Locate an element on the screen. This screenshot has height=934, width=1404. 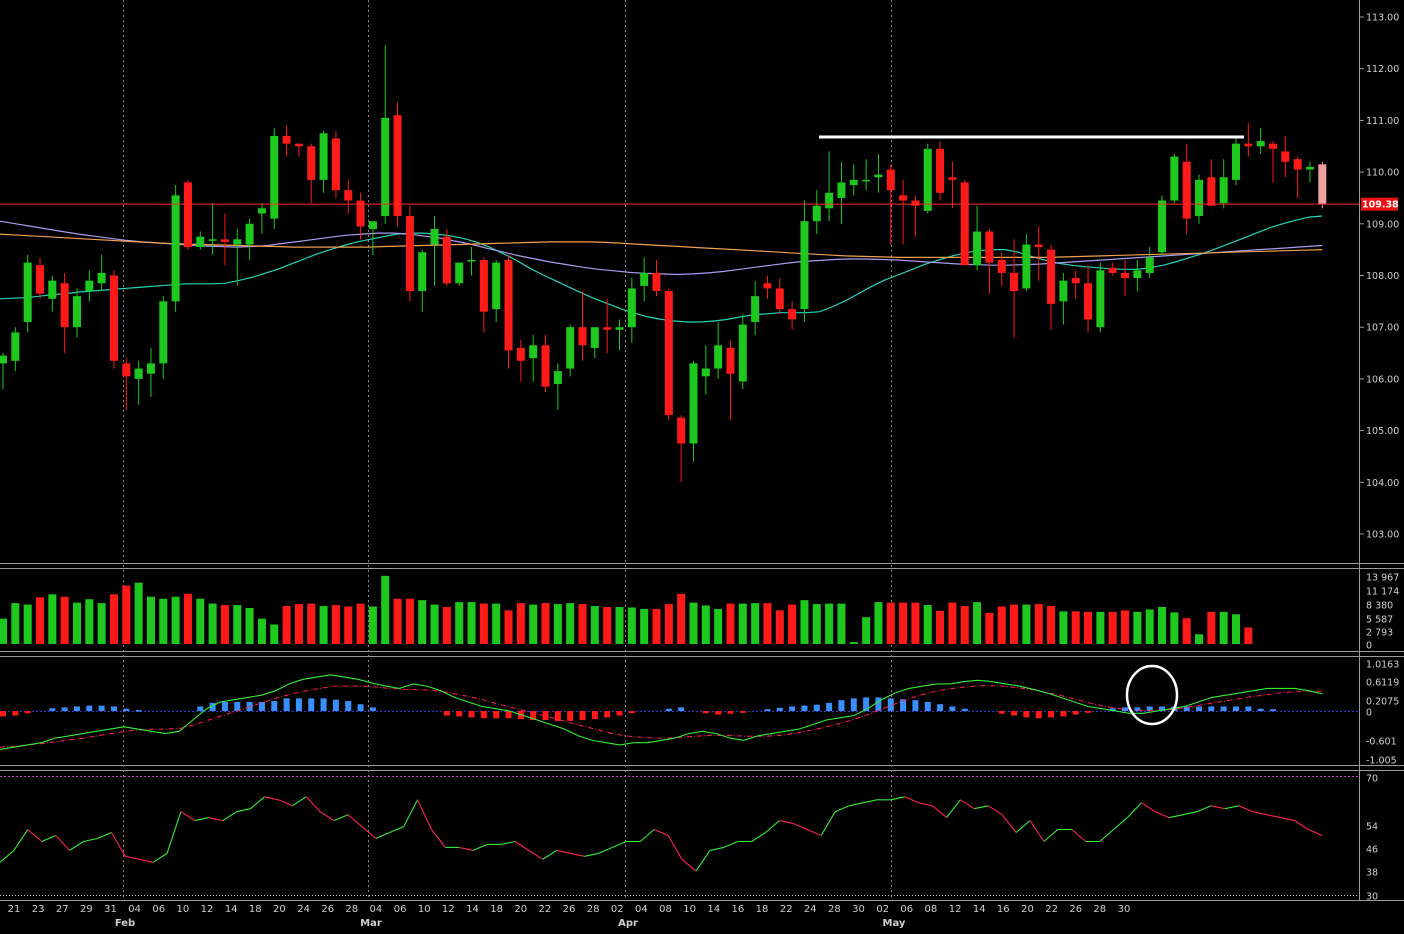
date-tick-label: 24 is located at coordinates (810, 909).